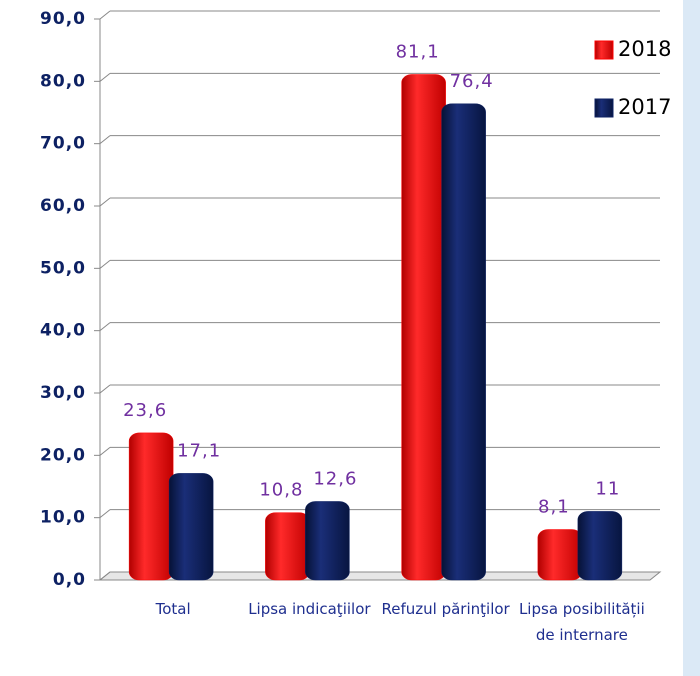 The width and height of the screenshot is (700, 676). Describe the element at coordinates (199, 450) in the screenshot. I see `value-label: 17,1` at that location.